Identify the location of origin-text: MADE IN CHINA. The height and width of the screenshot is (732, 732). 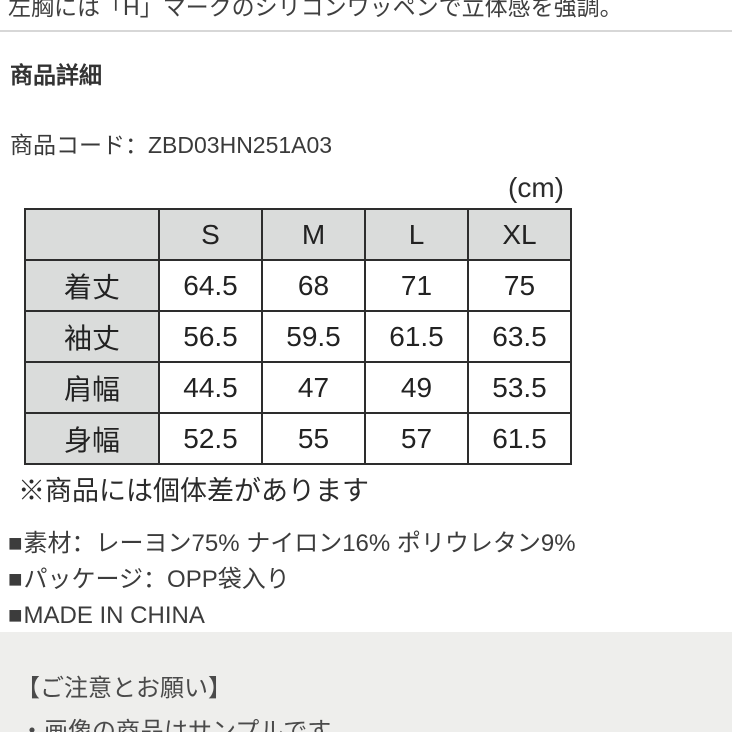
(114, 615).